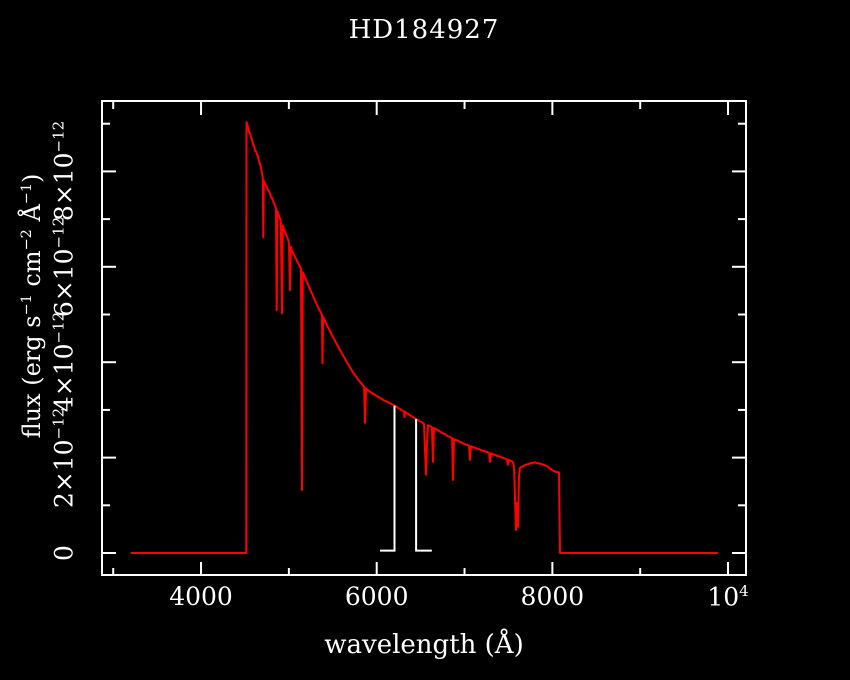 The width and height of the screenshot is (850, 680). Describe the element at coordinates (376, 596) in the screenshot. I see `x-tick-label-6000: 6000` at that location.